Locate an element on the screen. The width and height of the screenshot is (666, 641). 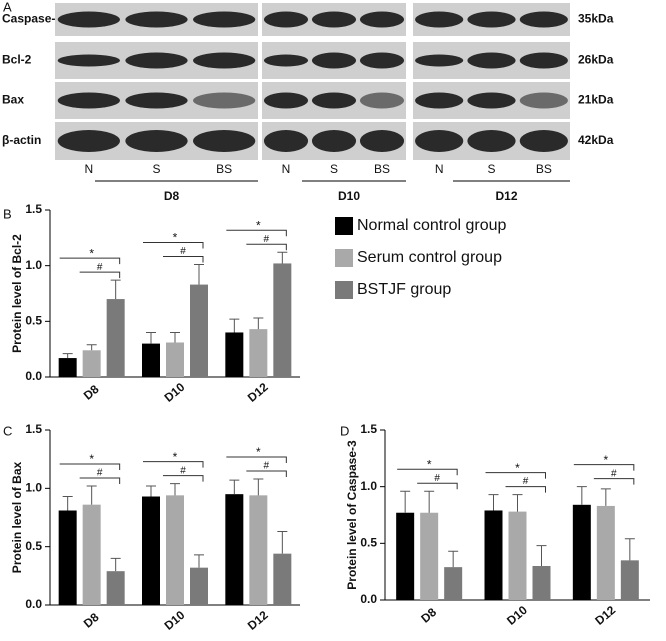
y-axis-label: Protein level of Bcl-2 is located at coordinates (17, 293).